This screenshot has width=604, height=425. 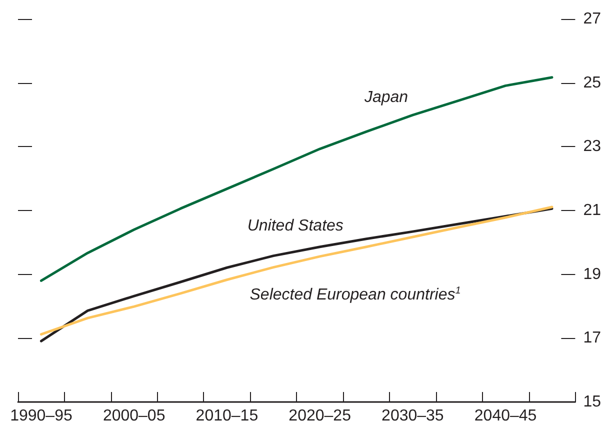 What do you see at coordinates (592, 402) in the screenshot?
I see `y-tick-label: 15` at bounding box center [592, 402].